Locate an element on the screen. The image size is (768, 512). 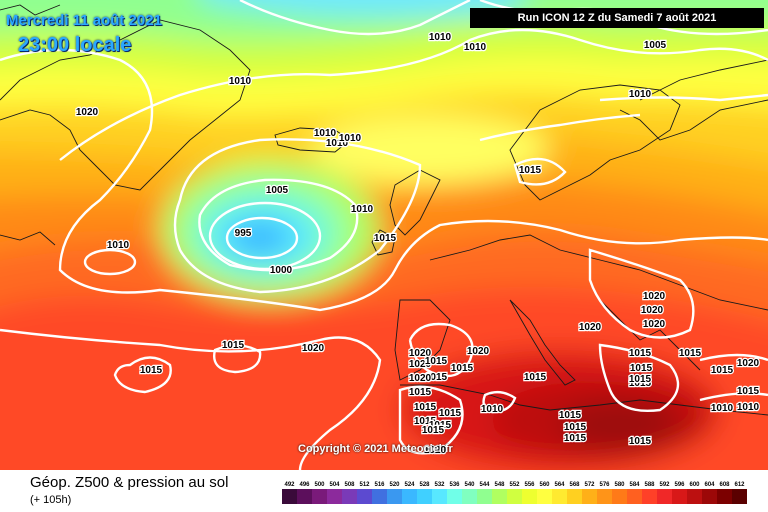
legend-tick-label: 508 is located at coordinates (349, 485).